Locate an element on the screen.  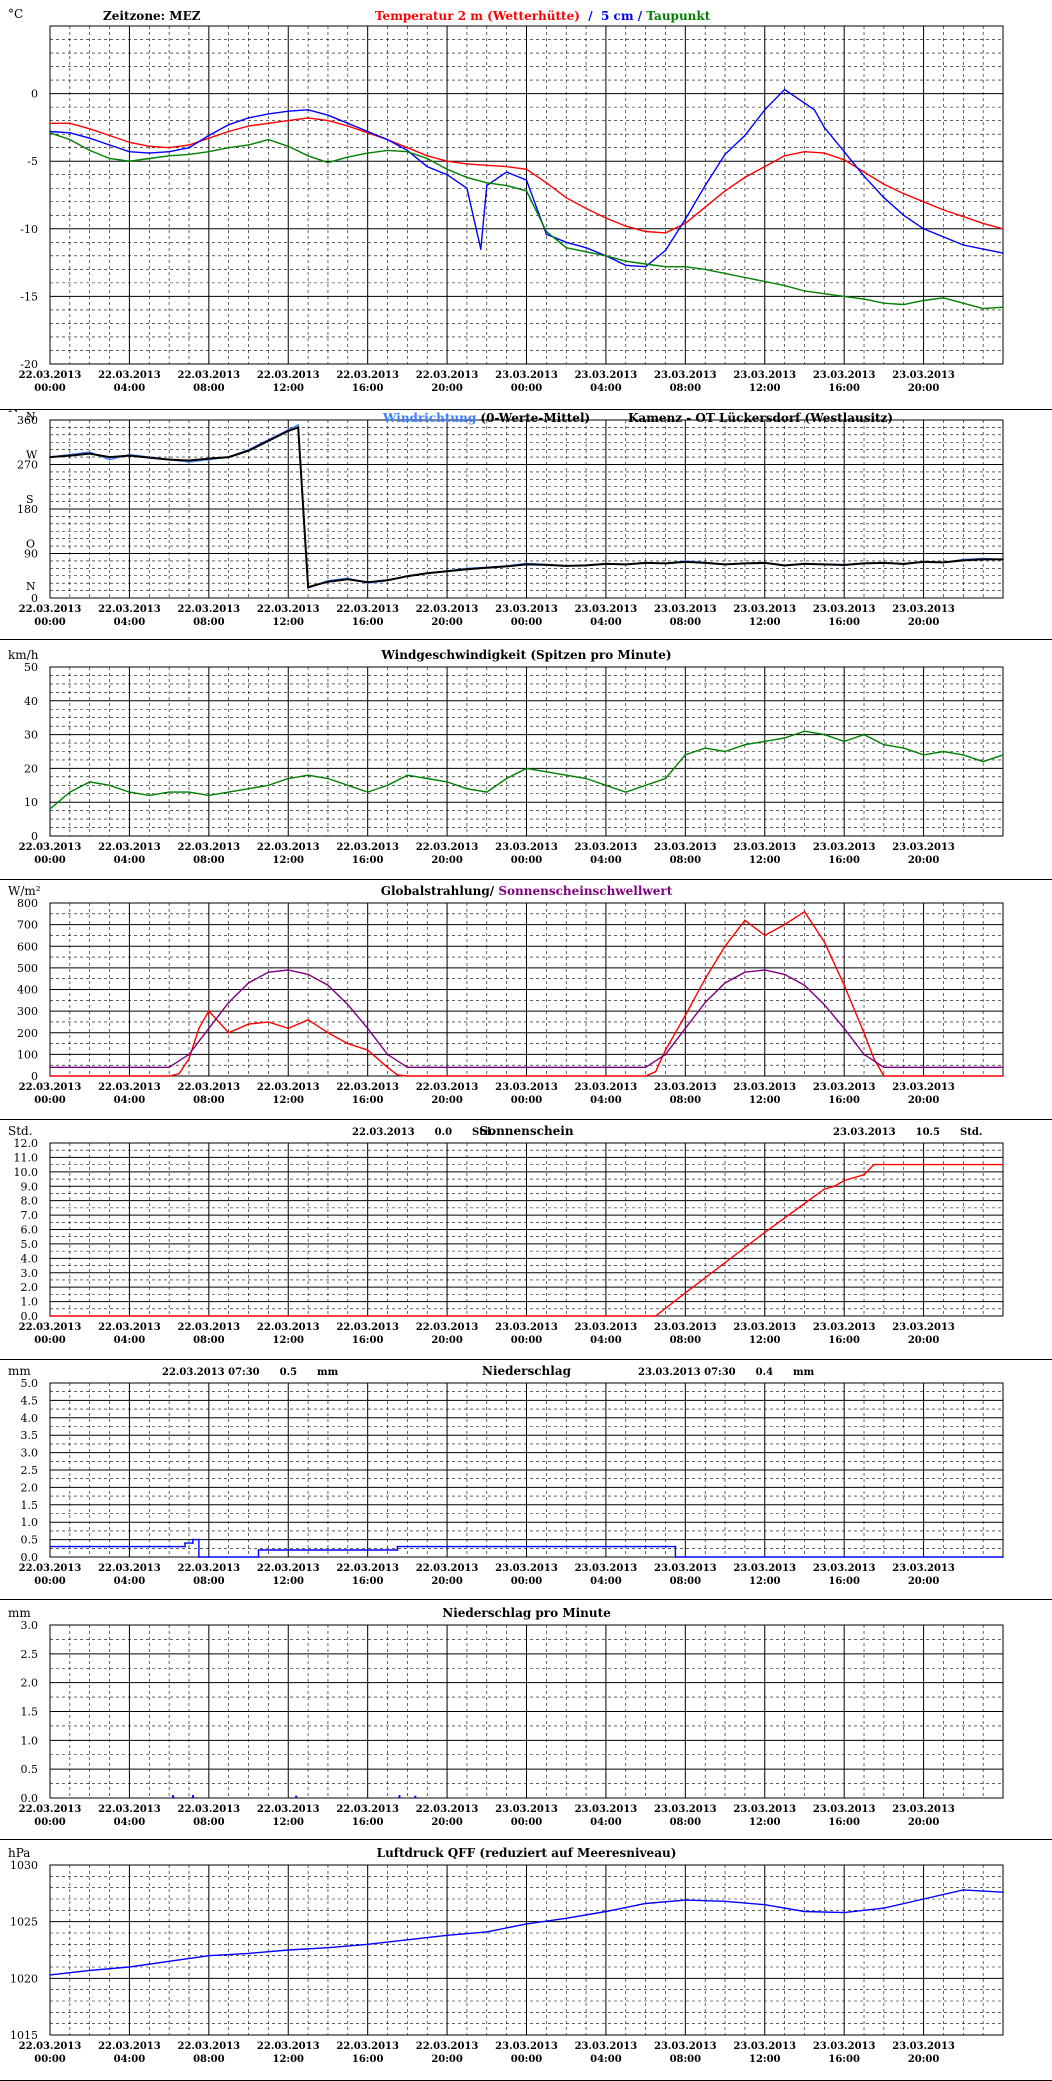
right_summary-value: 0.4 is located at coordinates (764, 1372).